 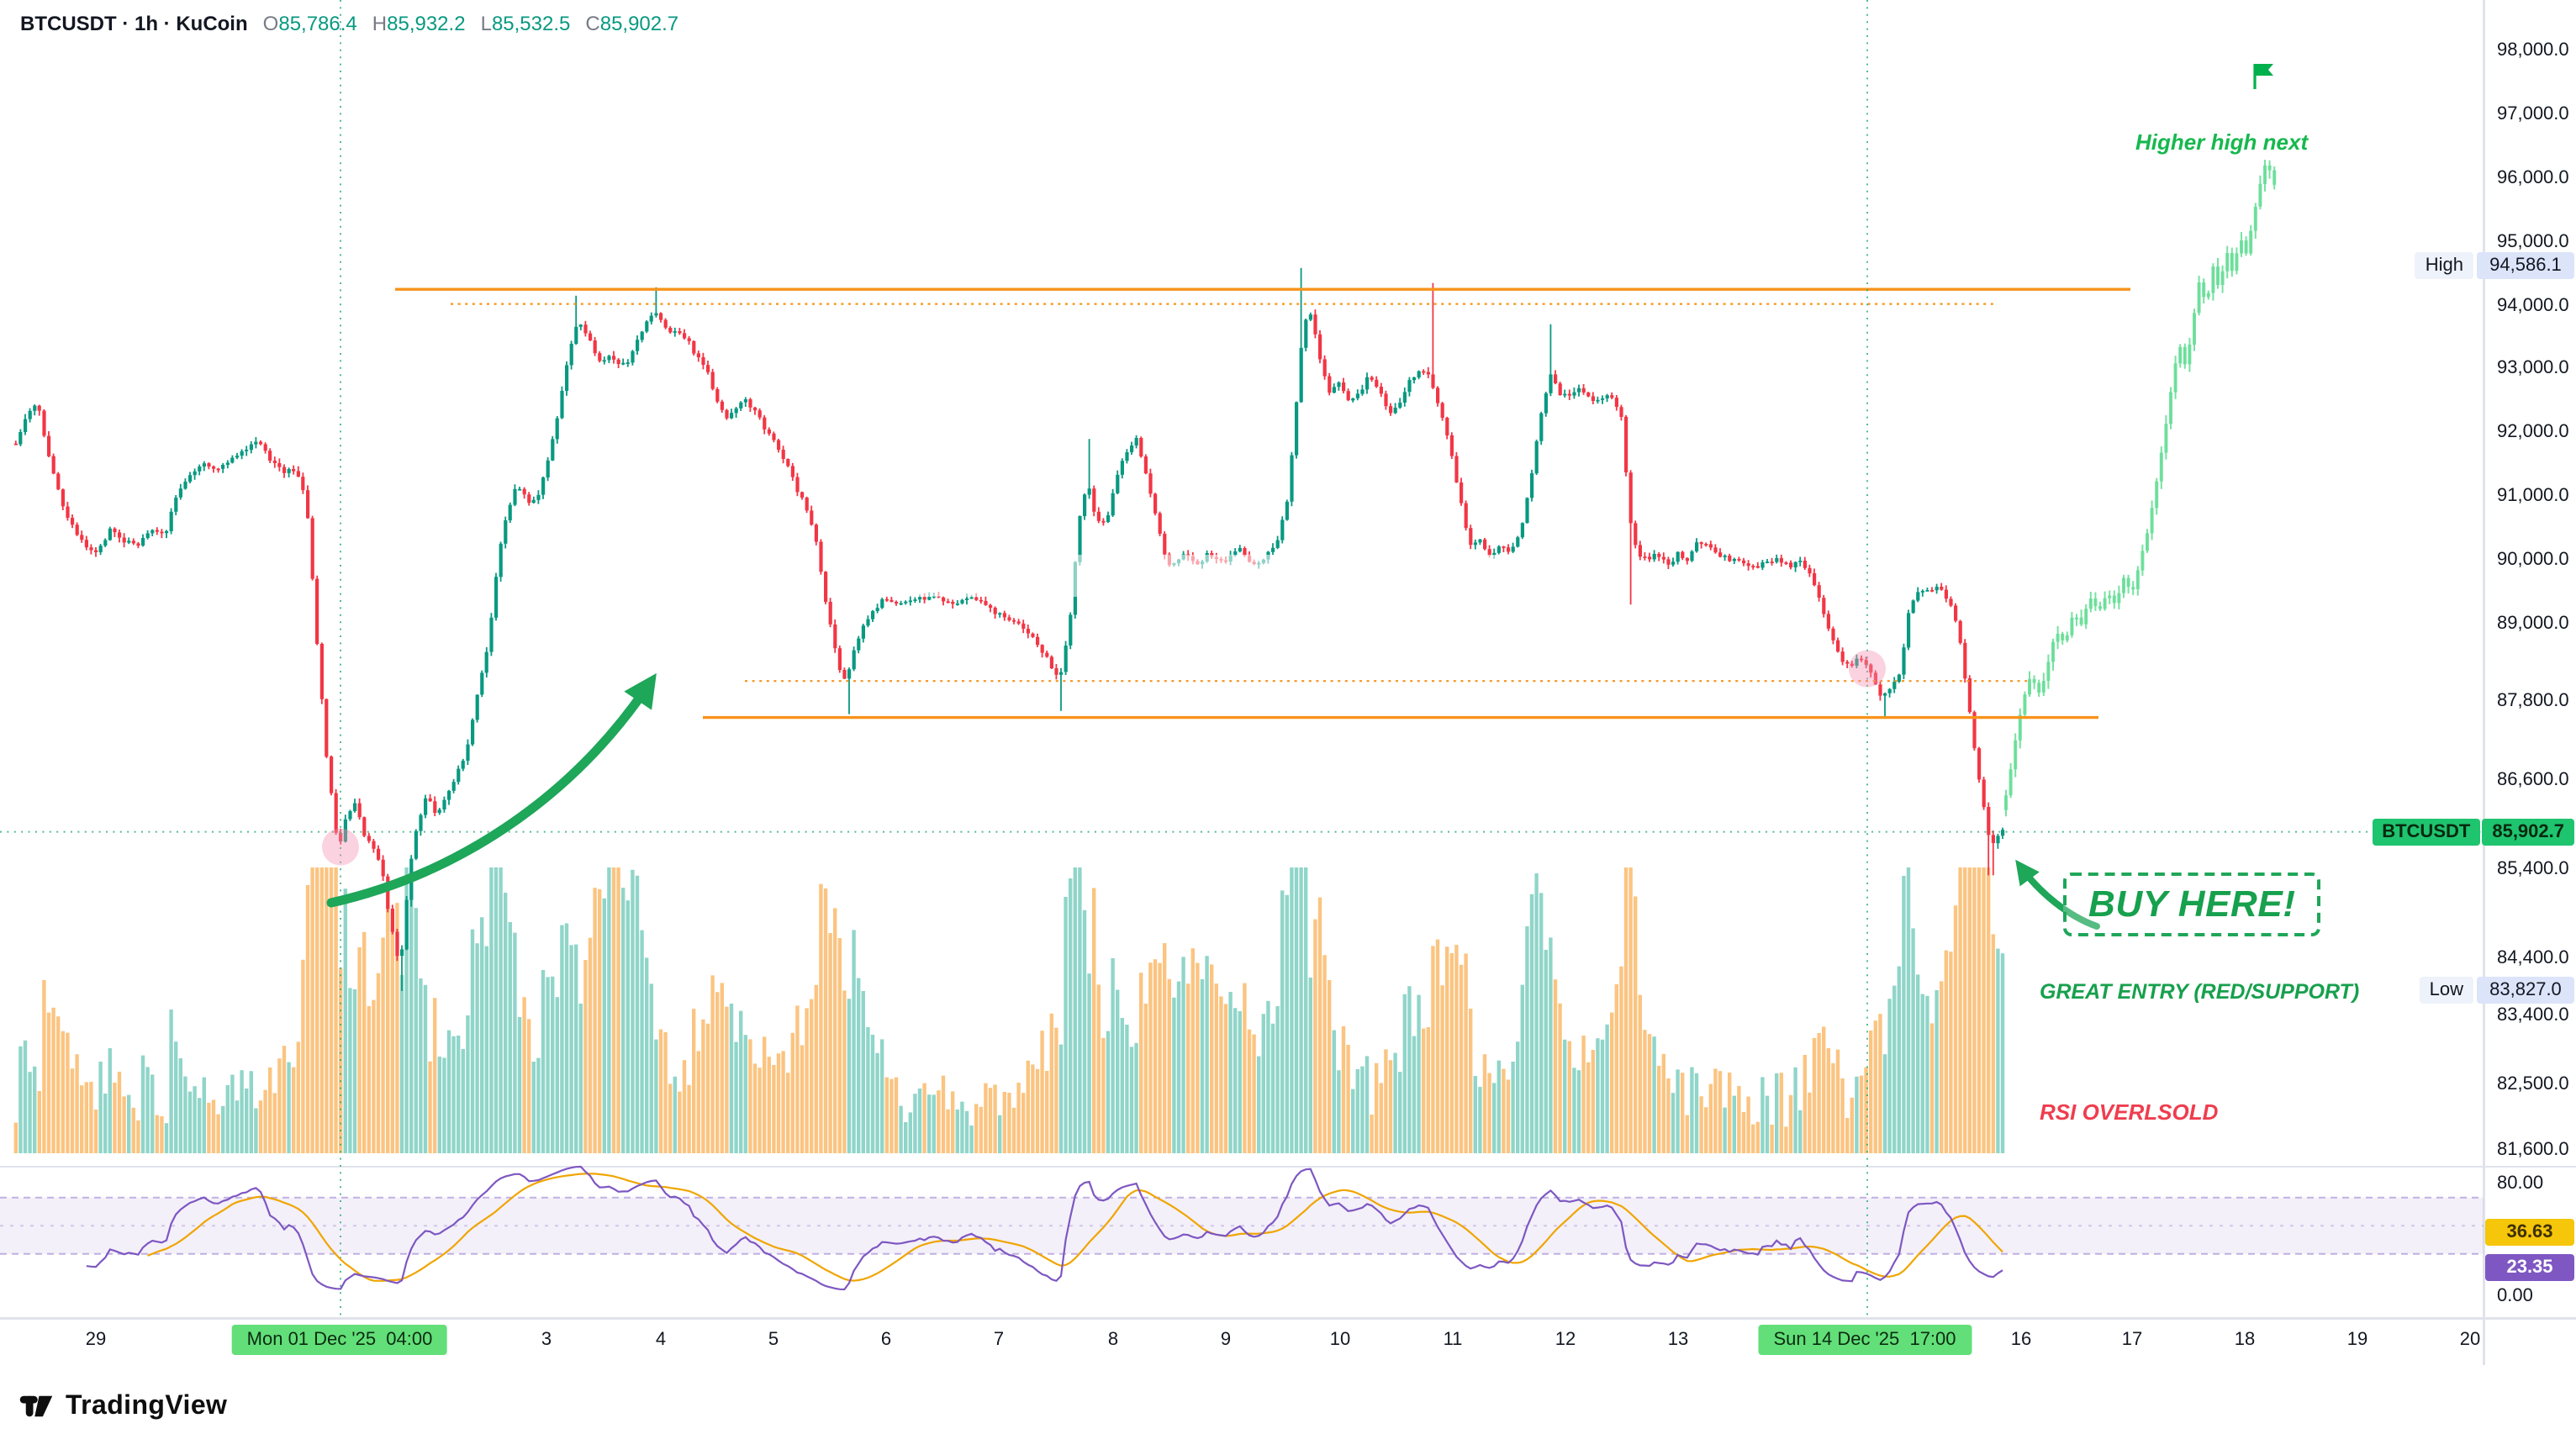 What do you see at coordinates (309, 23) in the screenshot?
I see `ohlc-open: O85,786.4` at bounding box center [309, 23].